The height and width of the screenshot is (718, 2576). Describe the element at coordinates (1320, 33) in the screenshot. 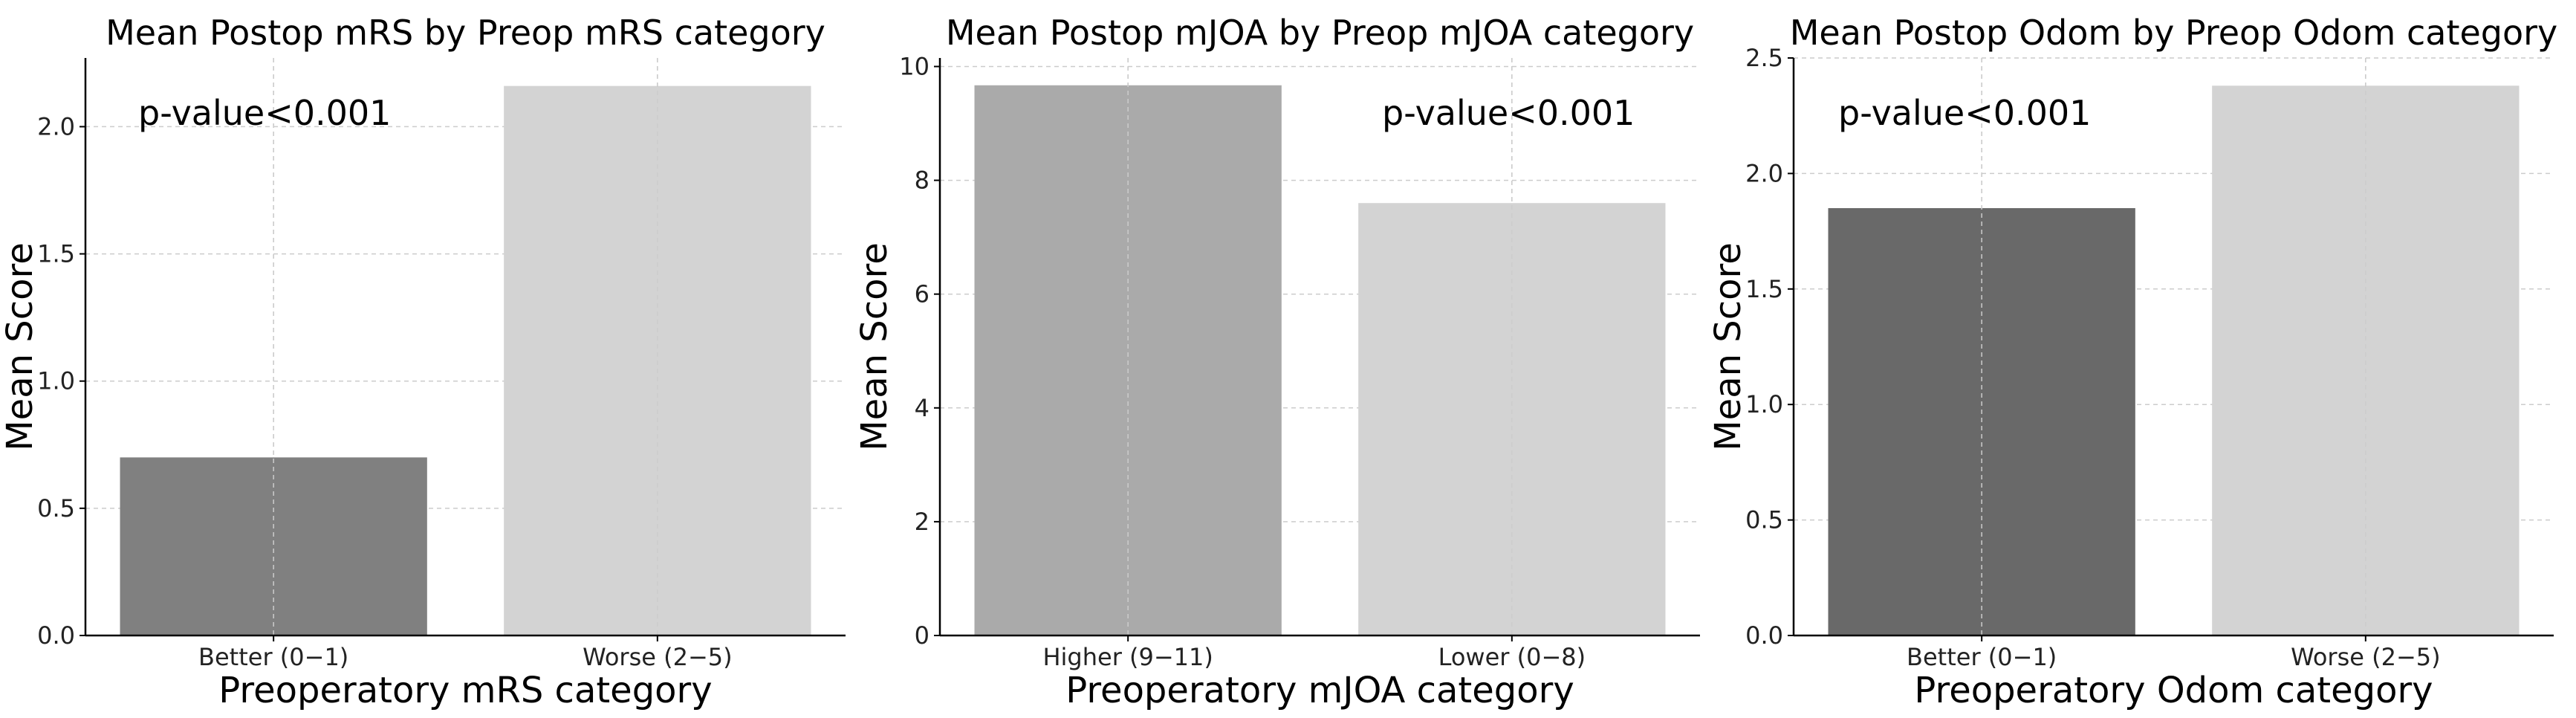

I see `chart-title: Mean Postop mJOA by Preop mJOA category` at that location.